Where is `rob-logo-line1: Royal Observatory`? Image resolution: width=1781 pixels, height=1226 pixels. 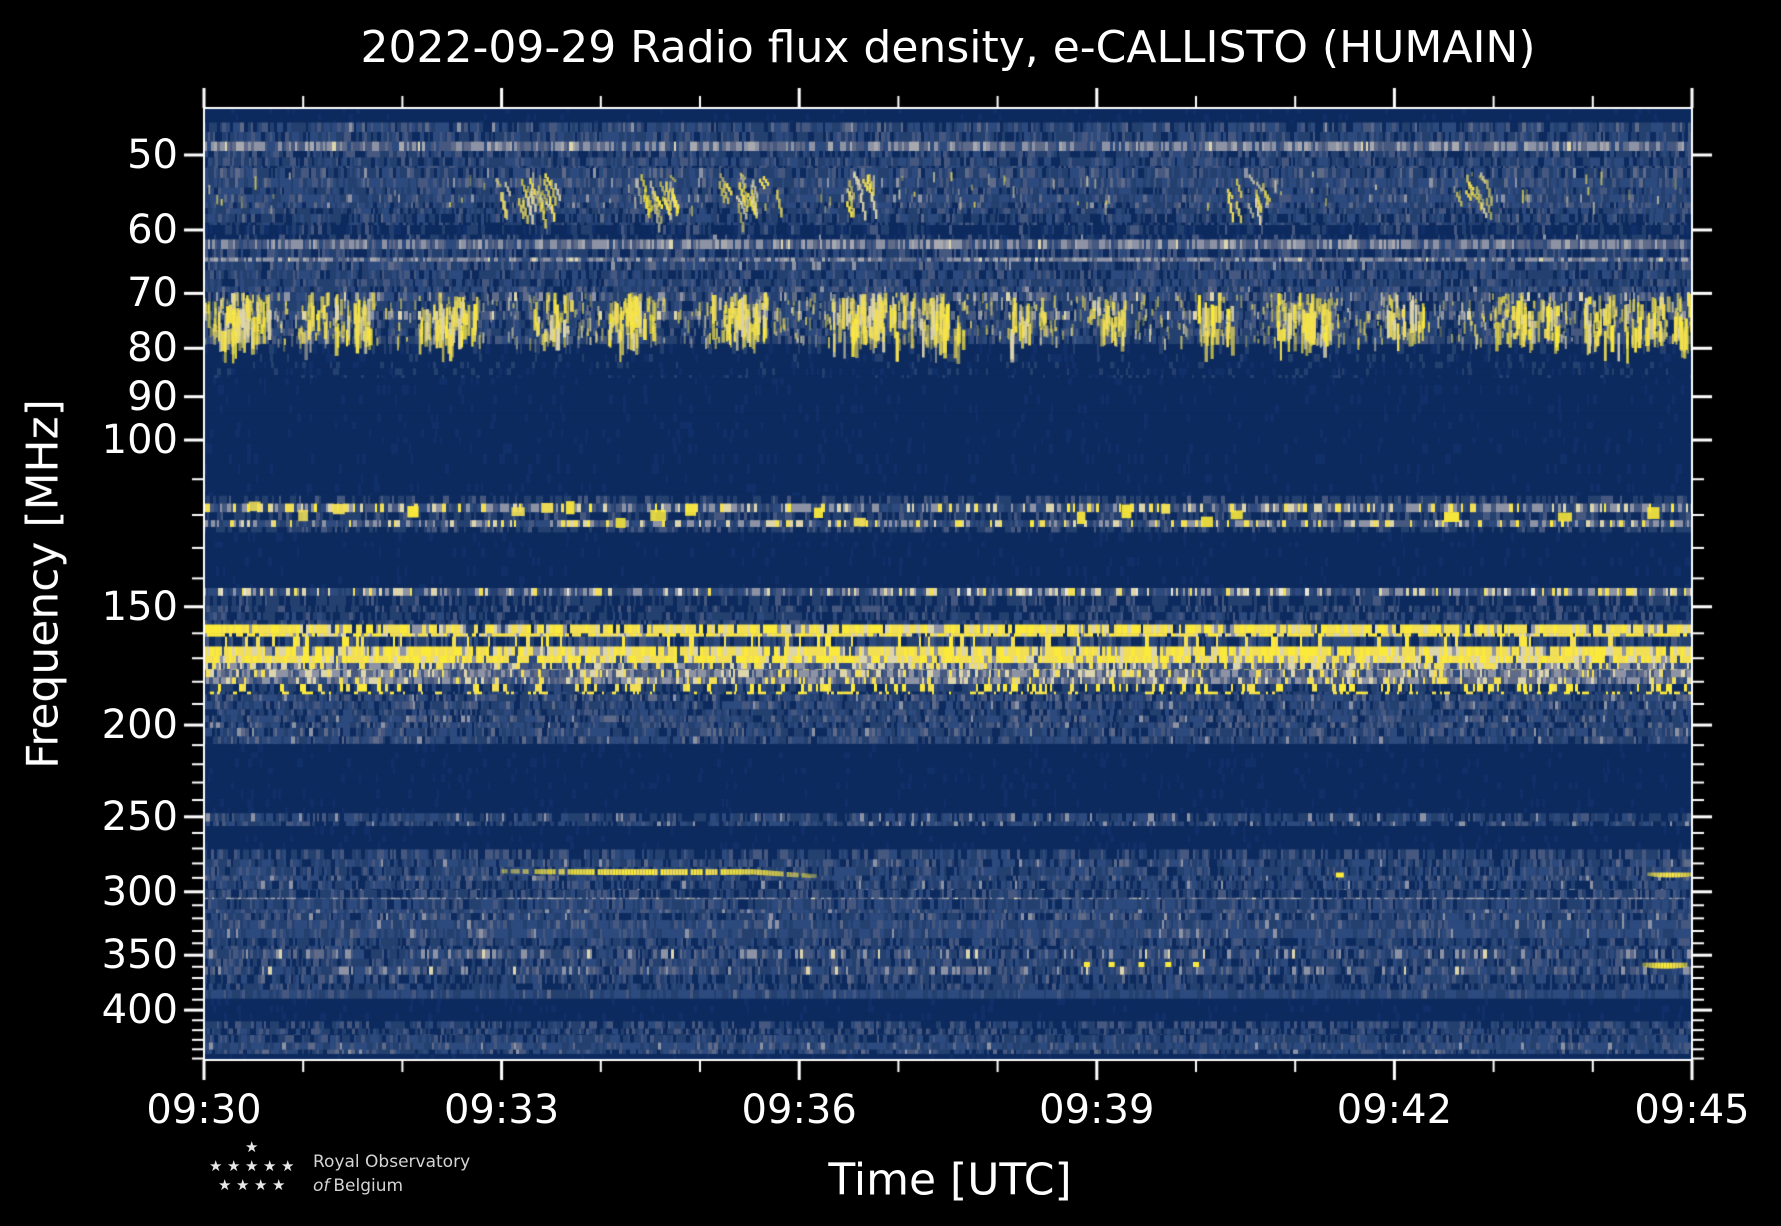
rob-logo-line1: Royal Observatory is located at coordinates (392, 1162).